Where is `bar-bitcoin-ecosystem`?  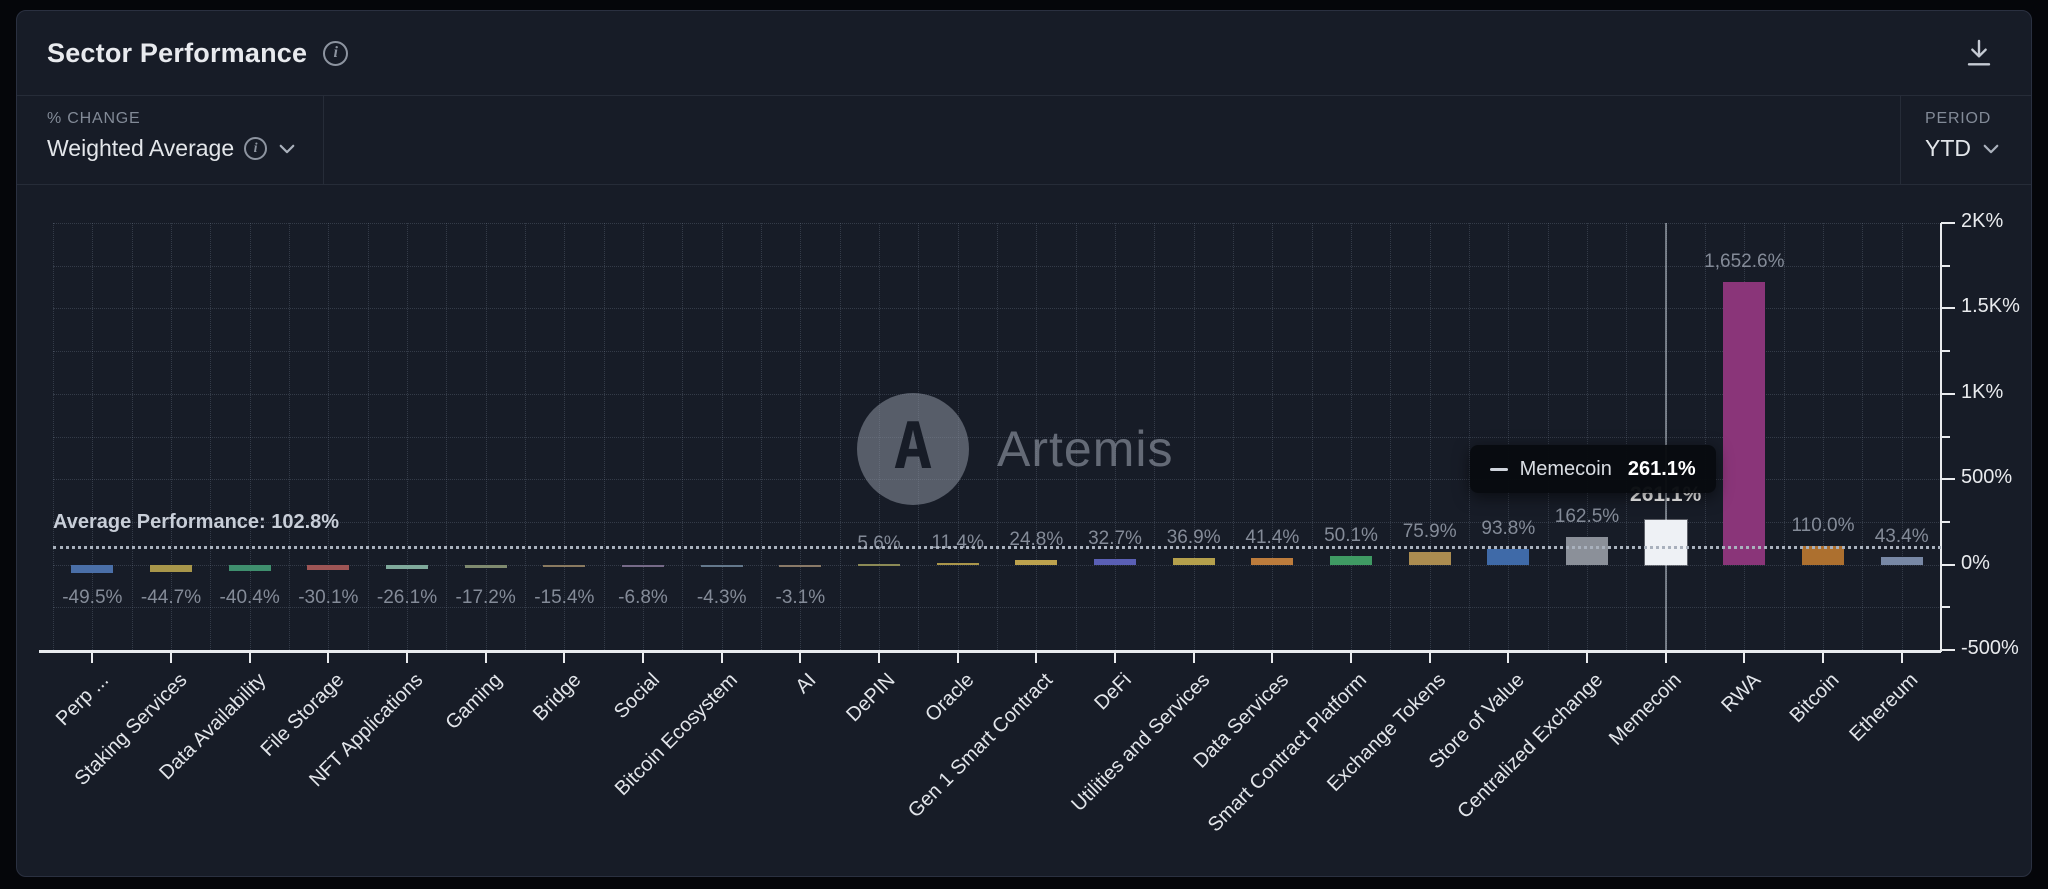 bar-bitcoin-ecosystem is located at coordinates (721, 565).